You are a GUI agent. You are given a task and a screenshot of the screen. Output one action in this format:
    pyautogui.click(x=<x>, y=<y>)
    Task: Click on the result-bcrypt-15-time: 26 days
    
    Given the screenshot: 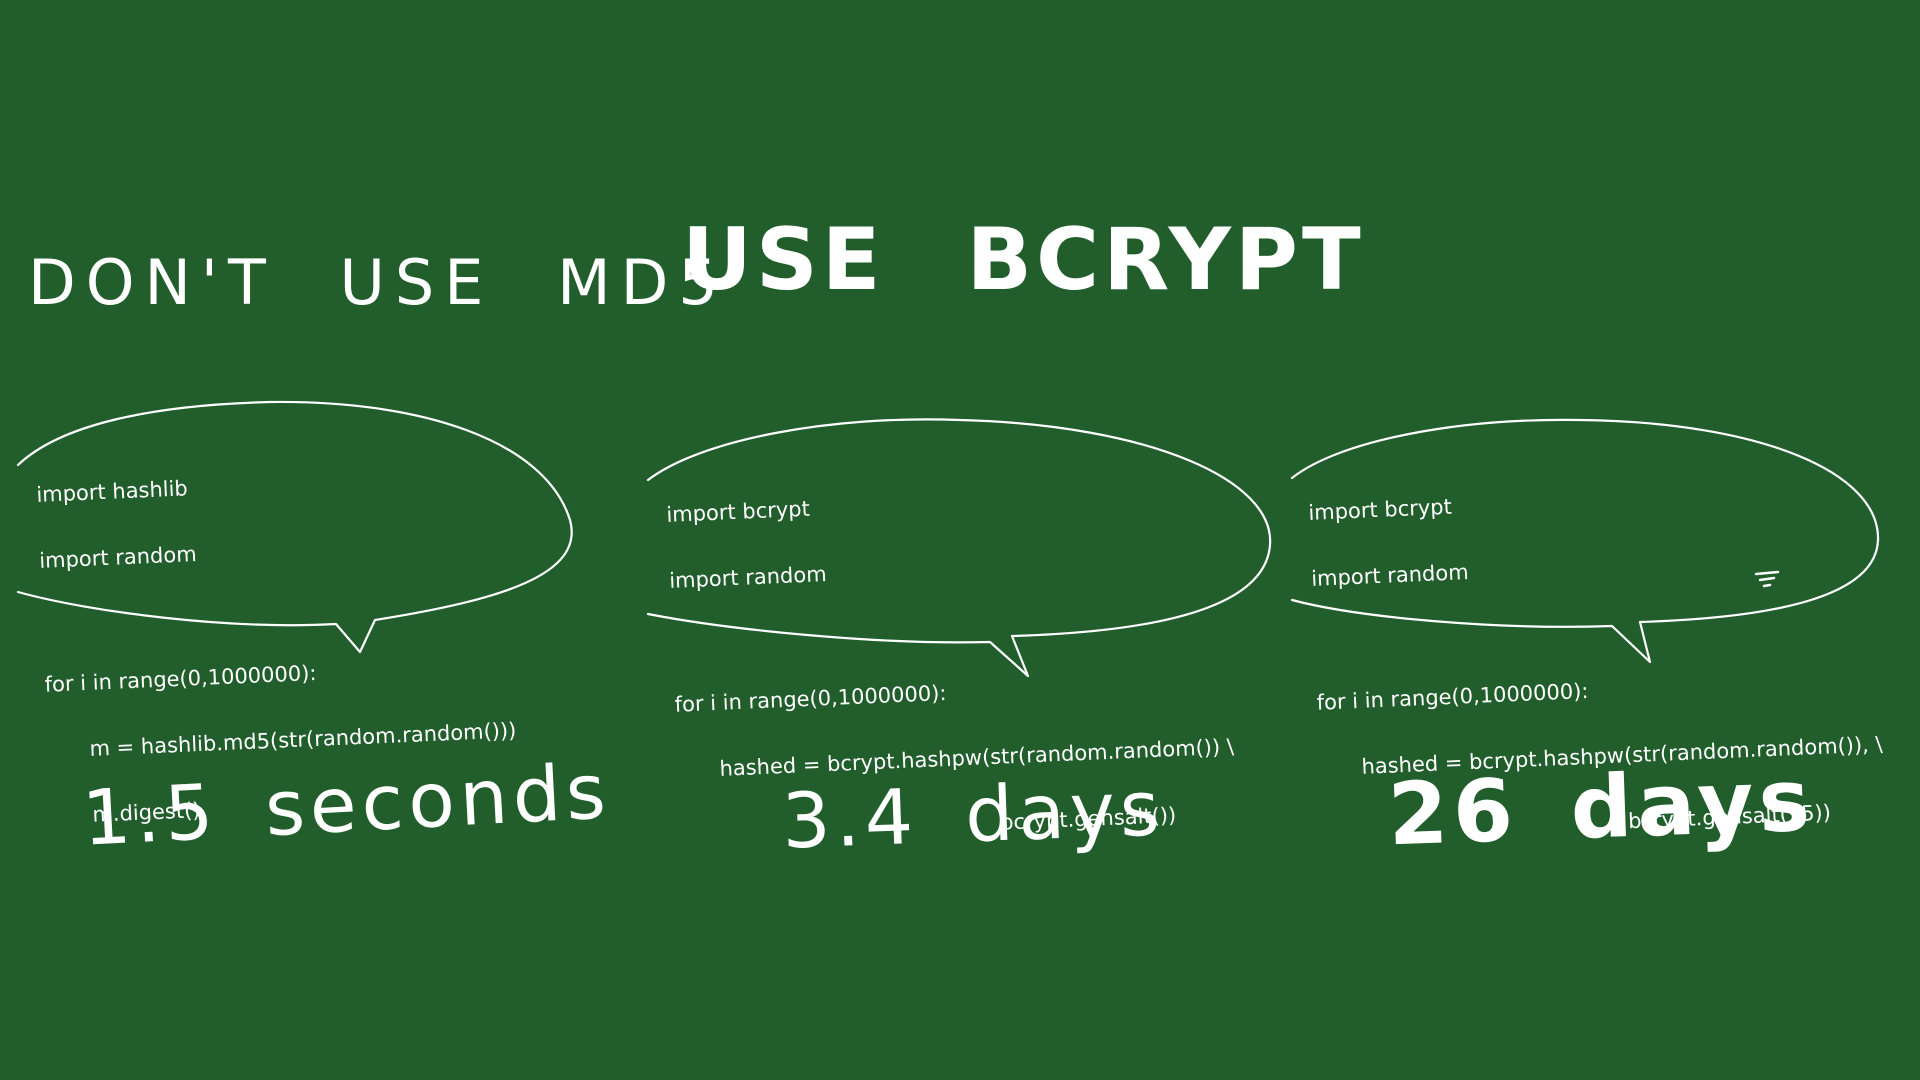 What is the action you would take?
    pyautogui.click(x=1601, y=808)
    